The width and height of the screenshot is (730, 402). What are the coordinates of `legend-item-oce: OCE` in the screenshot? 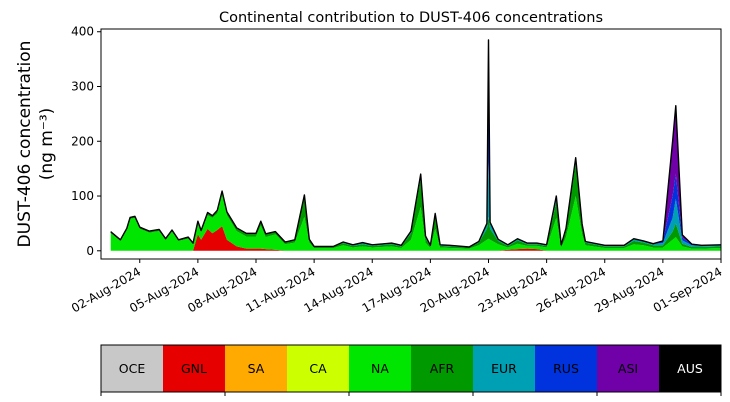 It's located at (132, 368).